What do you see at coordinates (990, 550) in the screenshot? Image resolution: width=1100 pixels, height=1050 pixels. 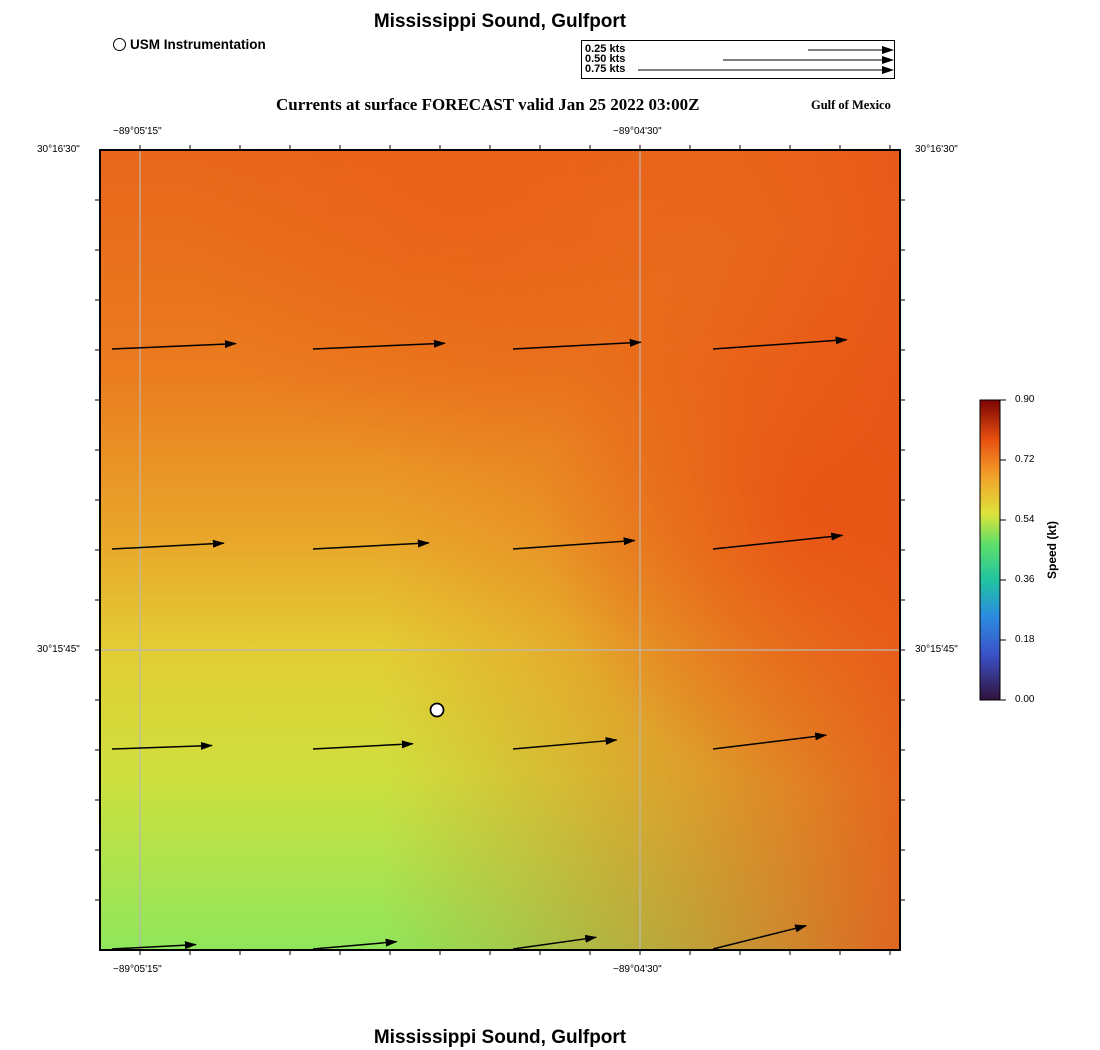 I see `colorbar` at bounding box center [990, 550].